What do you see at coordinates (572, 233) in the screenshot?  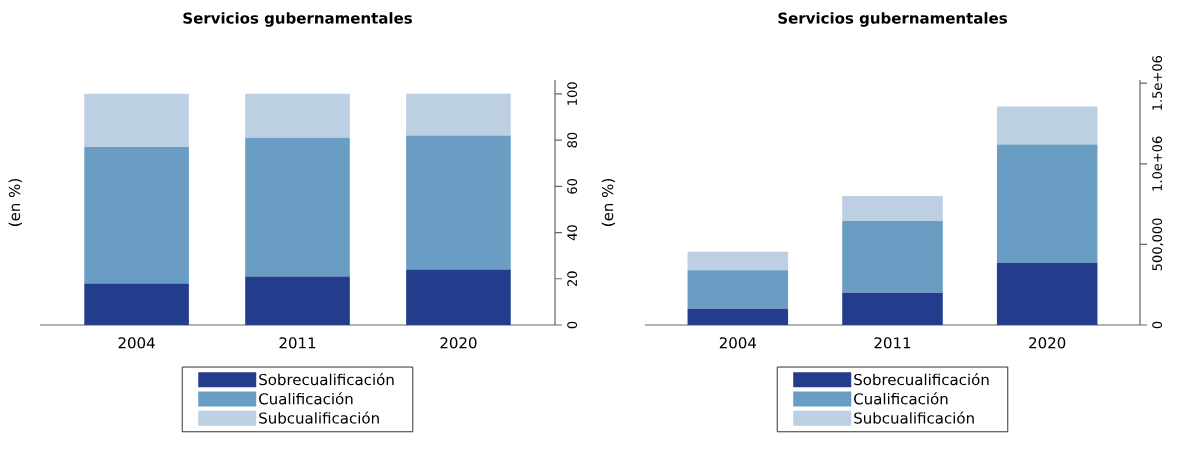 I see `y-tick-label: 40` at bounding box center [572, 233].